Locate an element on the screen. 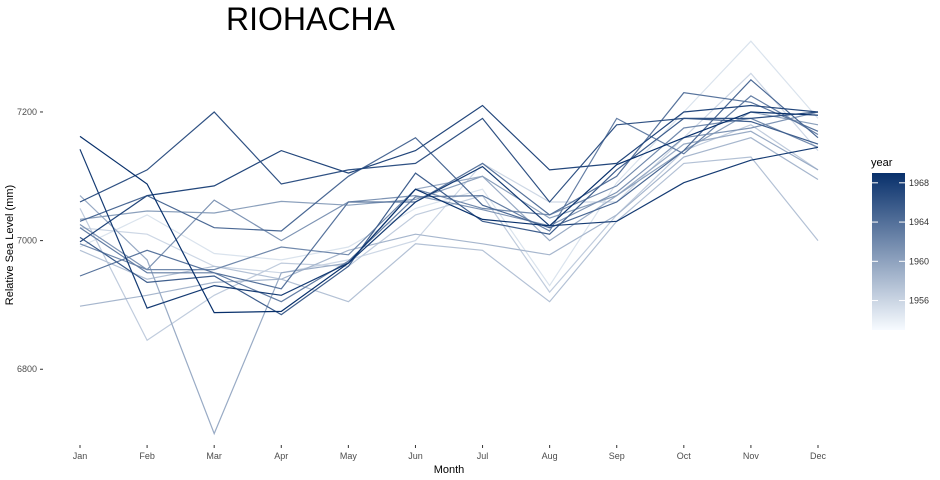  y-axis: 6800 7000 7200 is located at coordinates (30, 240).